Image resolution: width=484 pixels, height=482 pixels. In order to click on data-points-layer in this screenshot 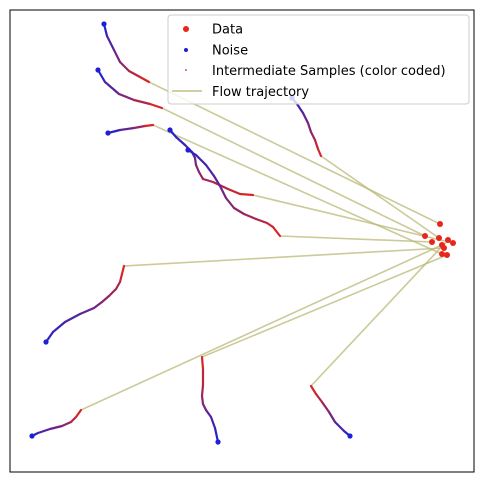, I will do `click(439, 239)`.